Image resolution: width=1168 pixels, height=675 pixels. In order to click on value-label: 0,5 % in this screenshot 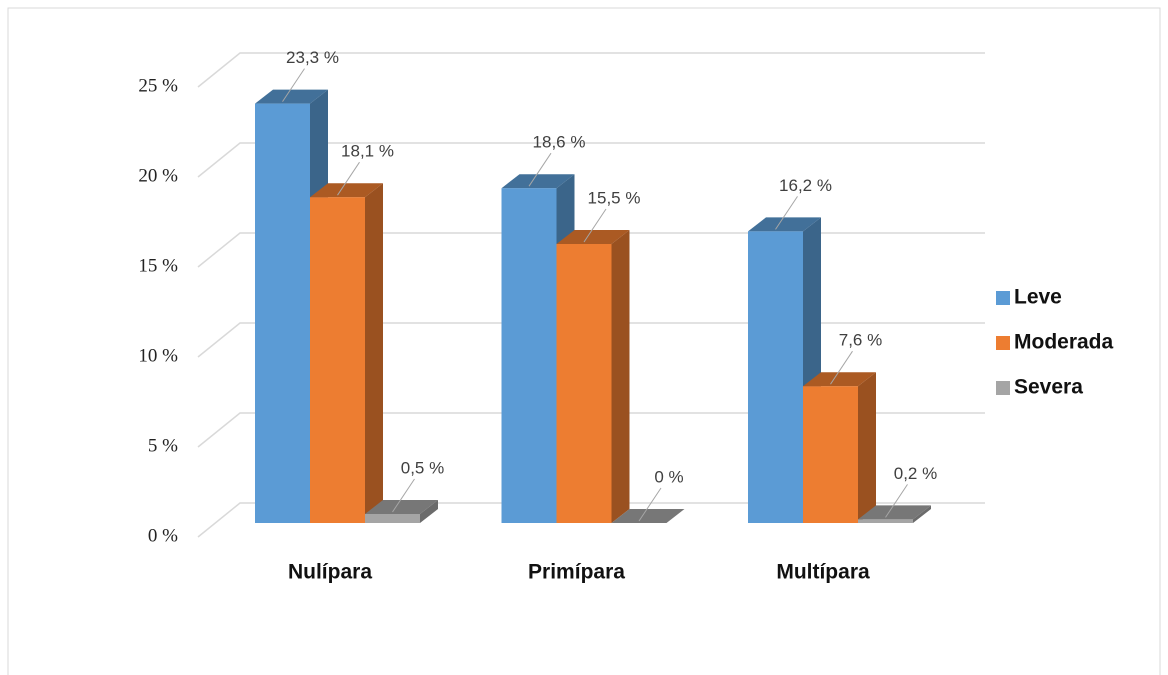, I will do `click(422, 467)`.